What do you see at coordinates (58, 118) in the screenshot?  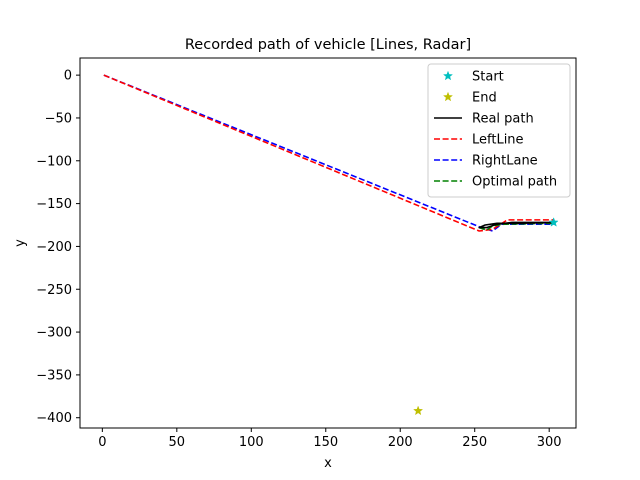 I see `y-tick-label: −50` at bounding box center [58, 118].